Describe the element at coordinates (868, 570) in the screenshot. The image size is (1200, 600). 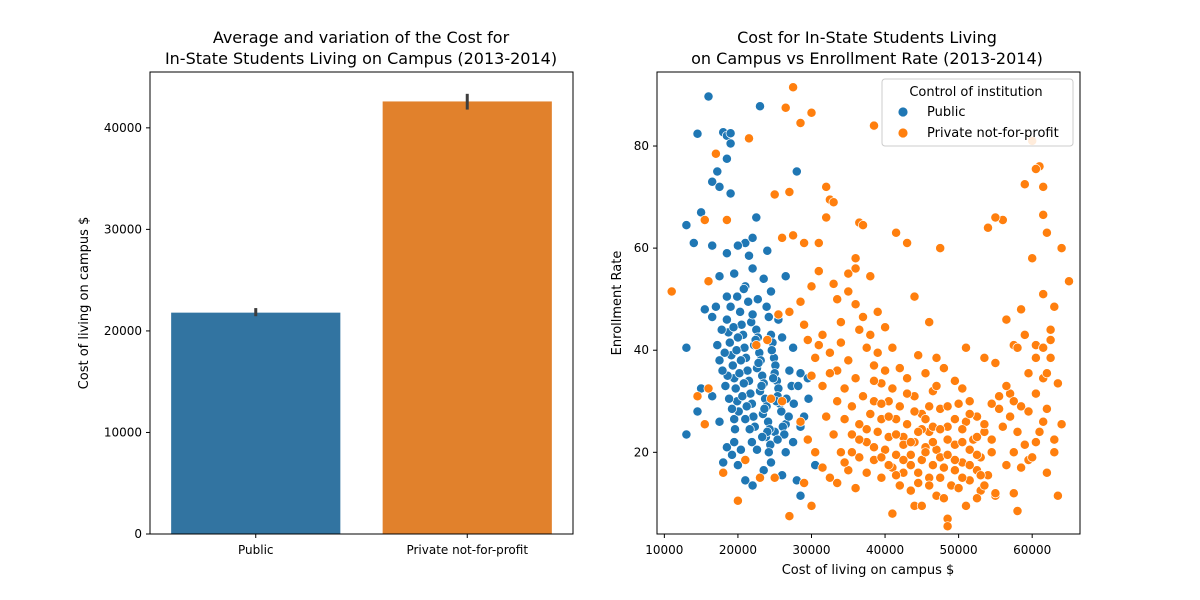
I see `scatter-chart-x-label: Cost of living on campus $` at that location.